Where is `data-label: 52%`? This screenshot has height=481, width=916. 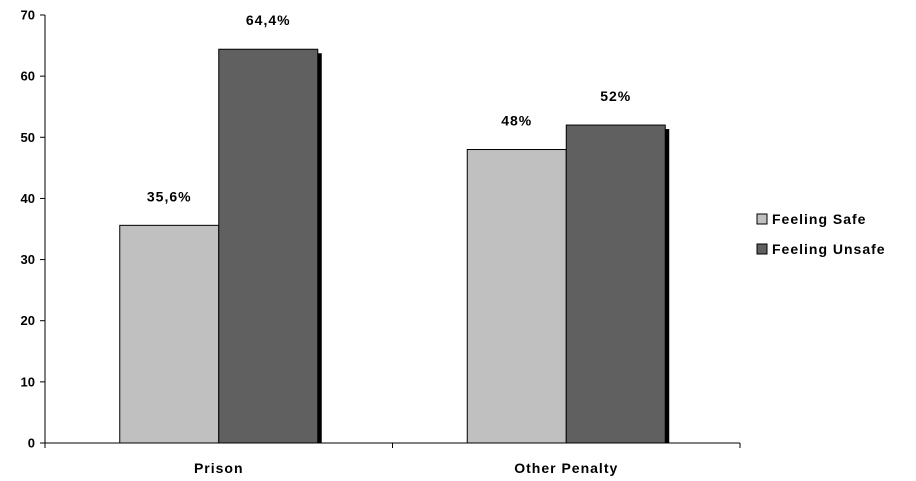
data-label: 52% is located at coordinates (615, 96).